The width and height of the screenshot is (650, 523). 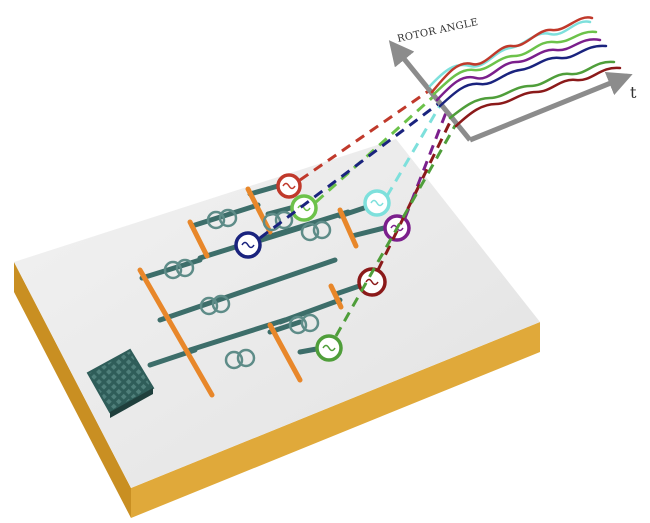 I want to click on projection-green, so click(x=396, y=230).